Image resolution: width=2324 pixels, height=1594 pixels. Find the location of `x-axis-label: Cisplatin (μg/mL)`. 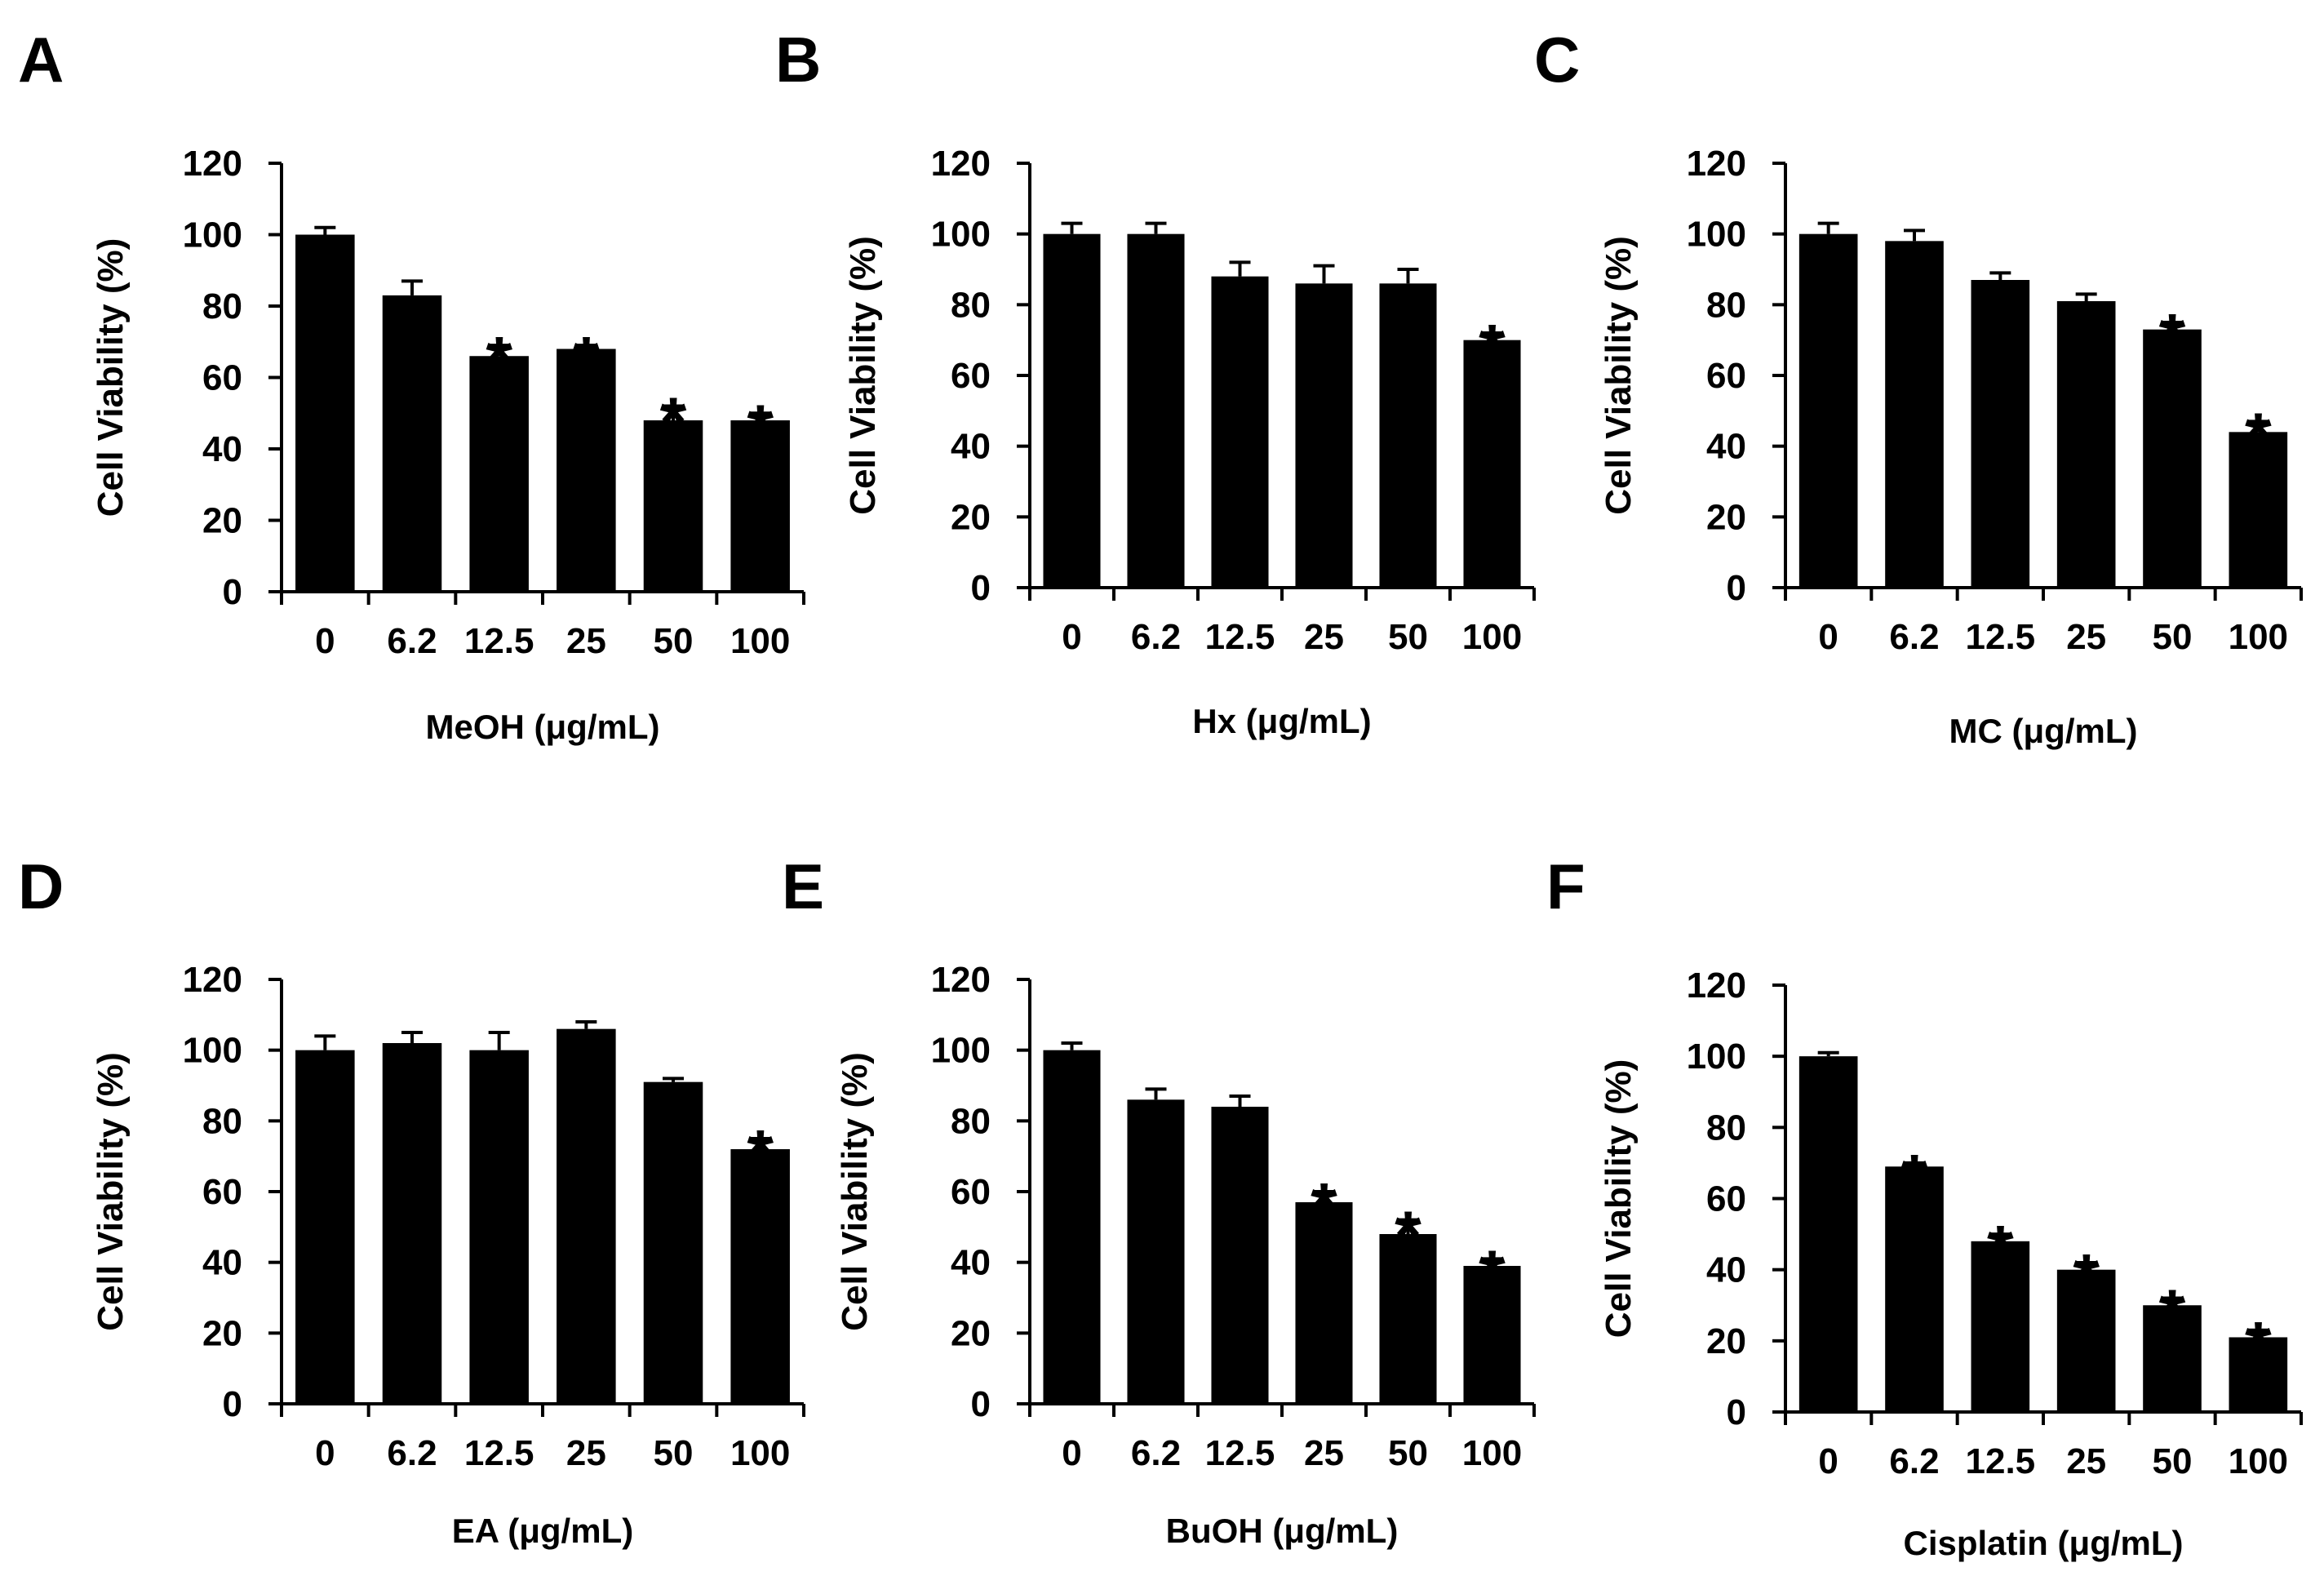

x-axis-label: Cisplatin (μg/mL) is located at coordinates (2043, 1543).